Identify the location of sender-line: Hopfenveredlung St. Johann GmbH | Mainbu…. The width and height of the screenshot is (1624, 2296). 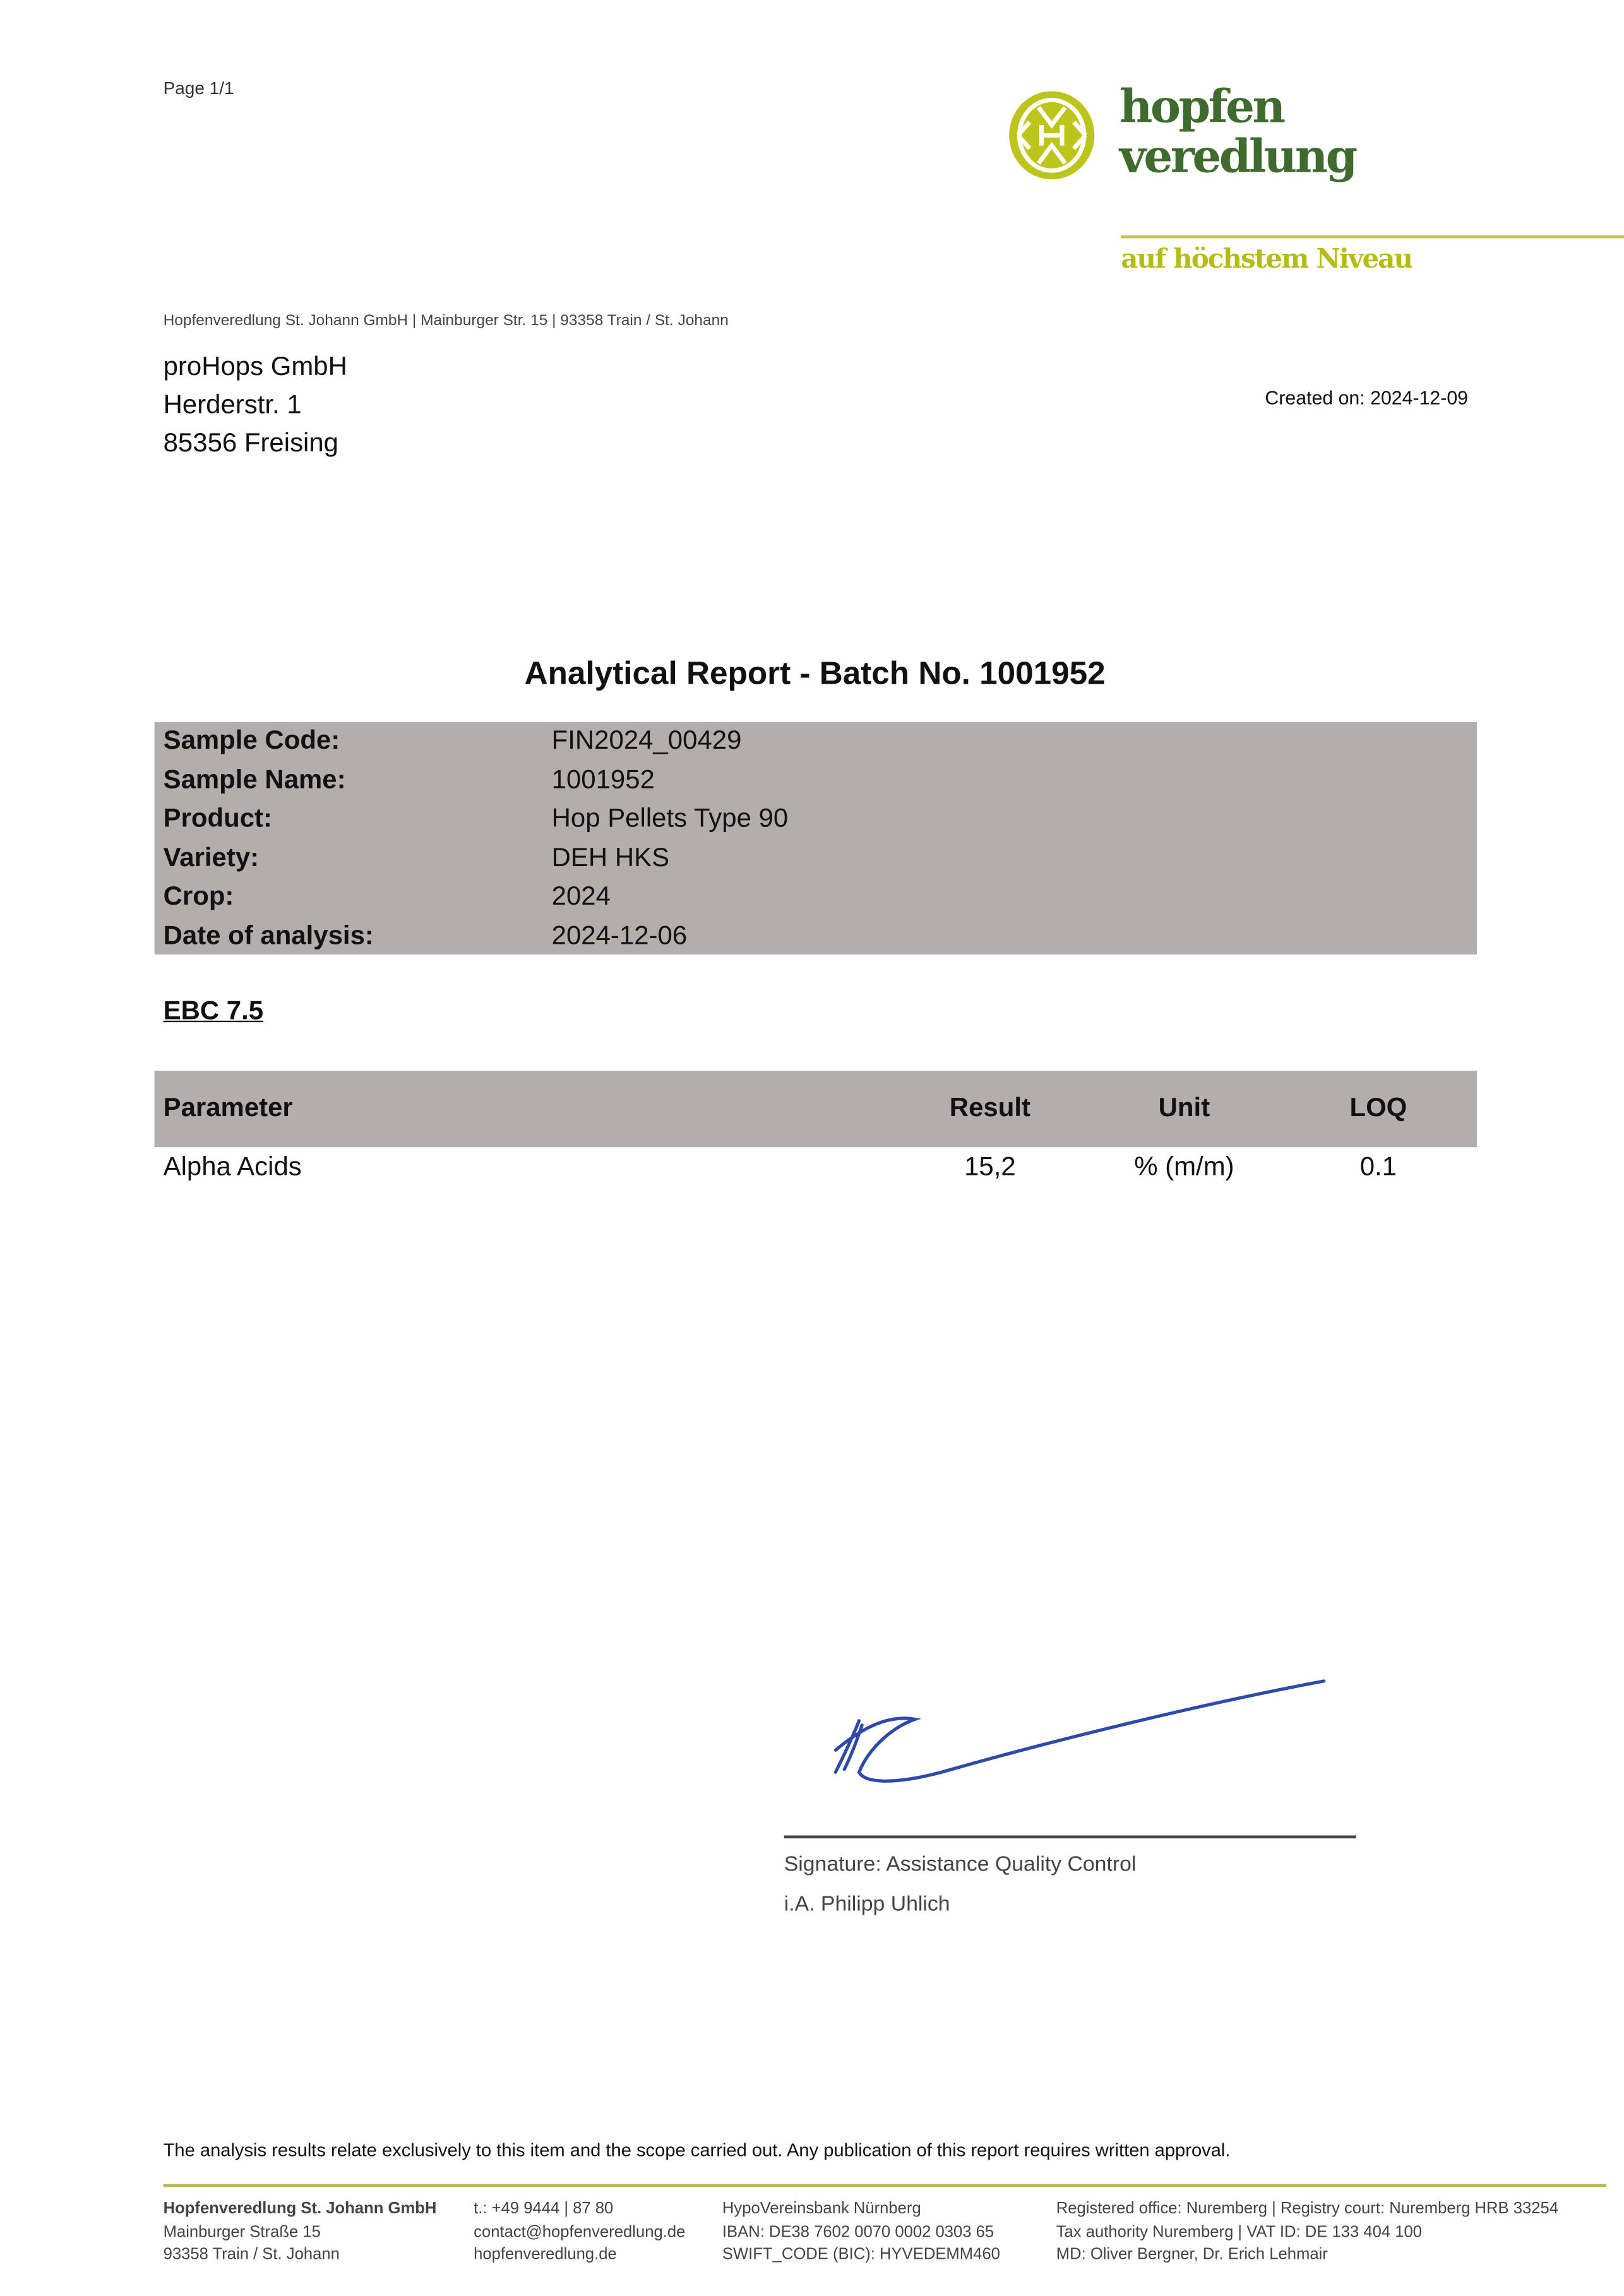
(446, 320).